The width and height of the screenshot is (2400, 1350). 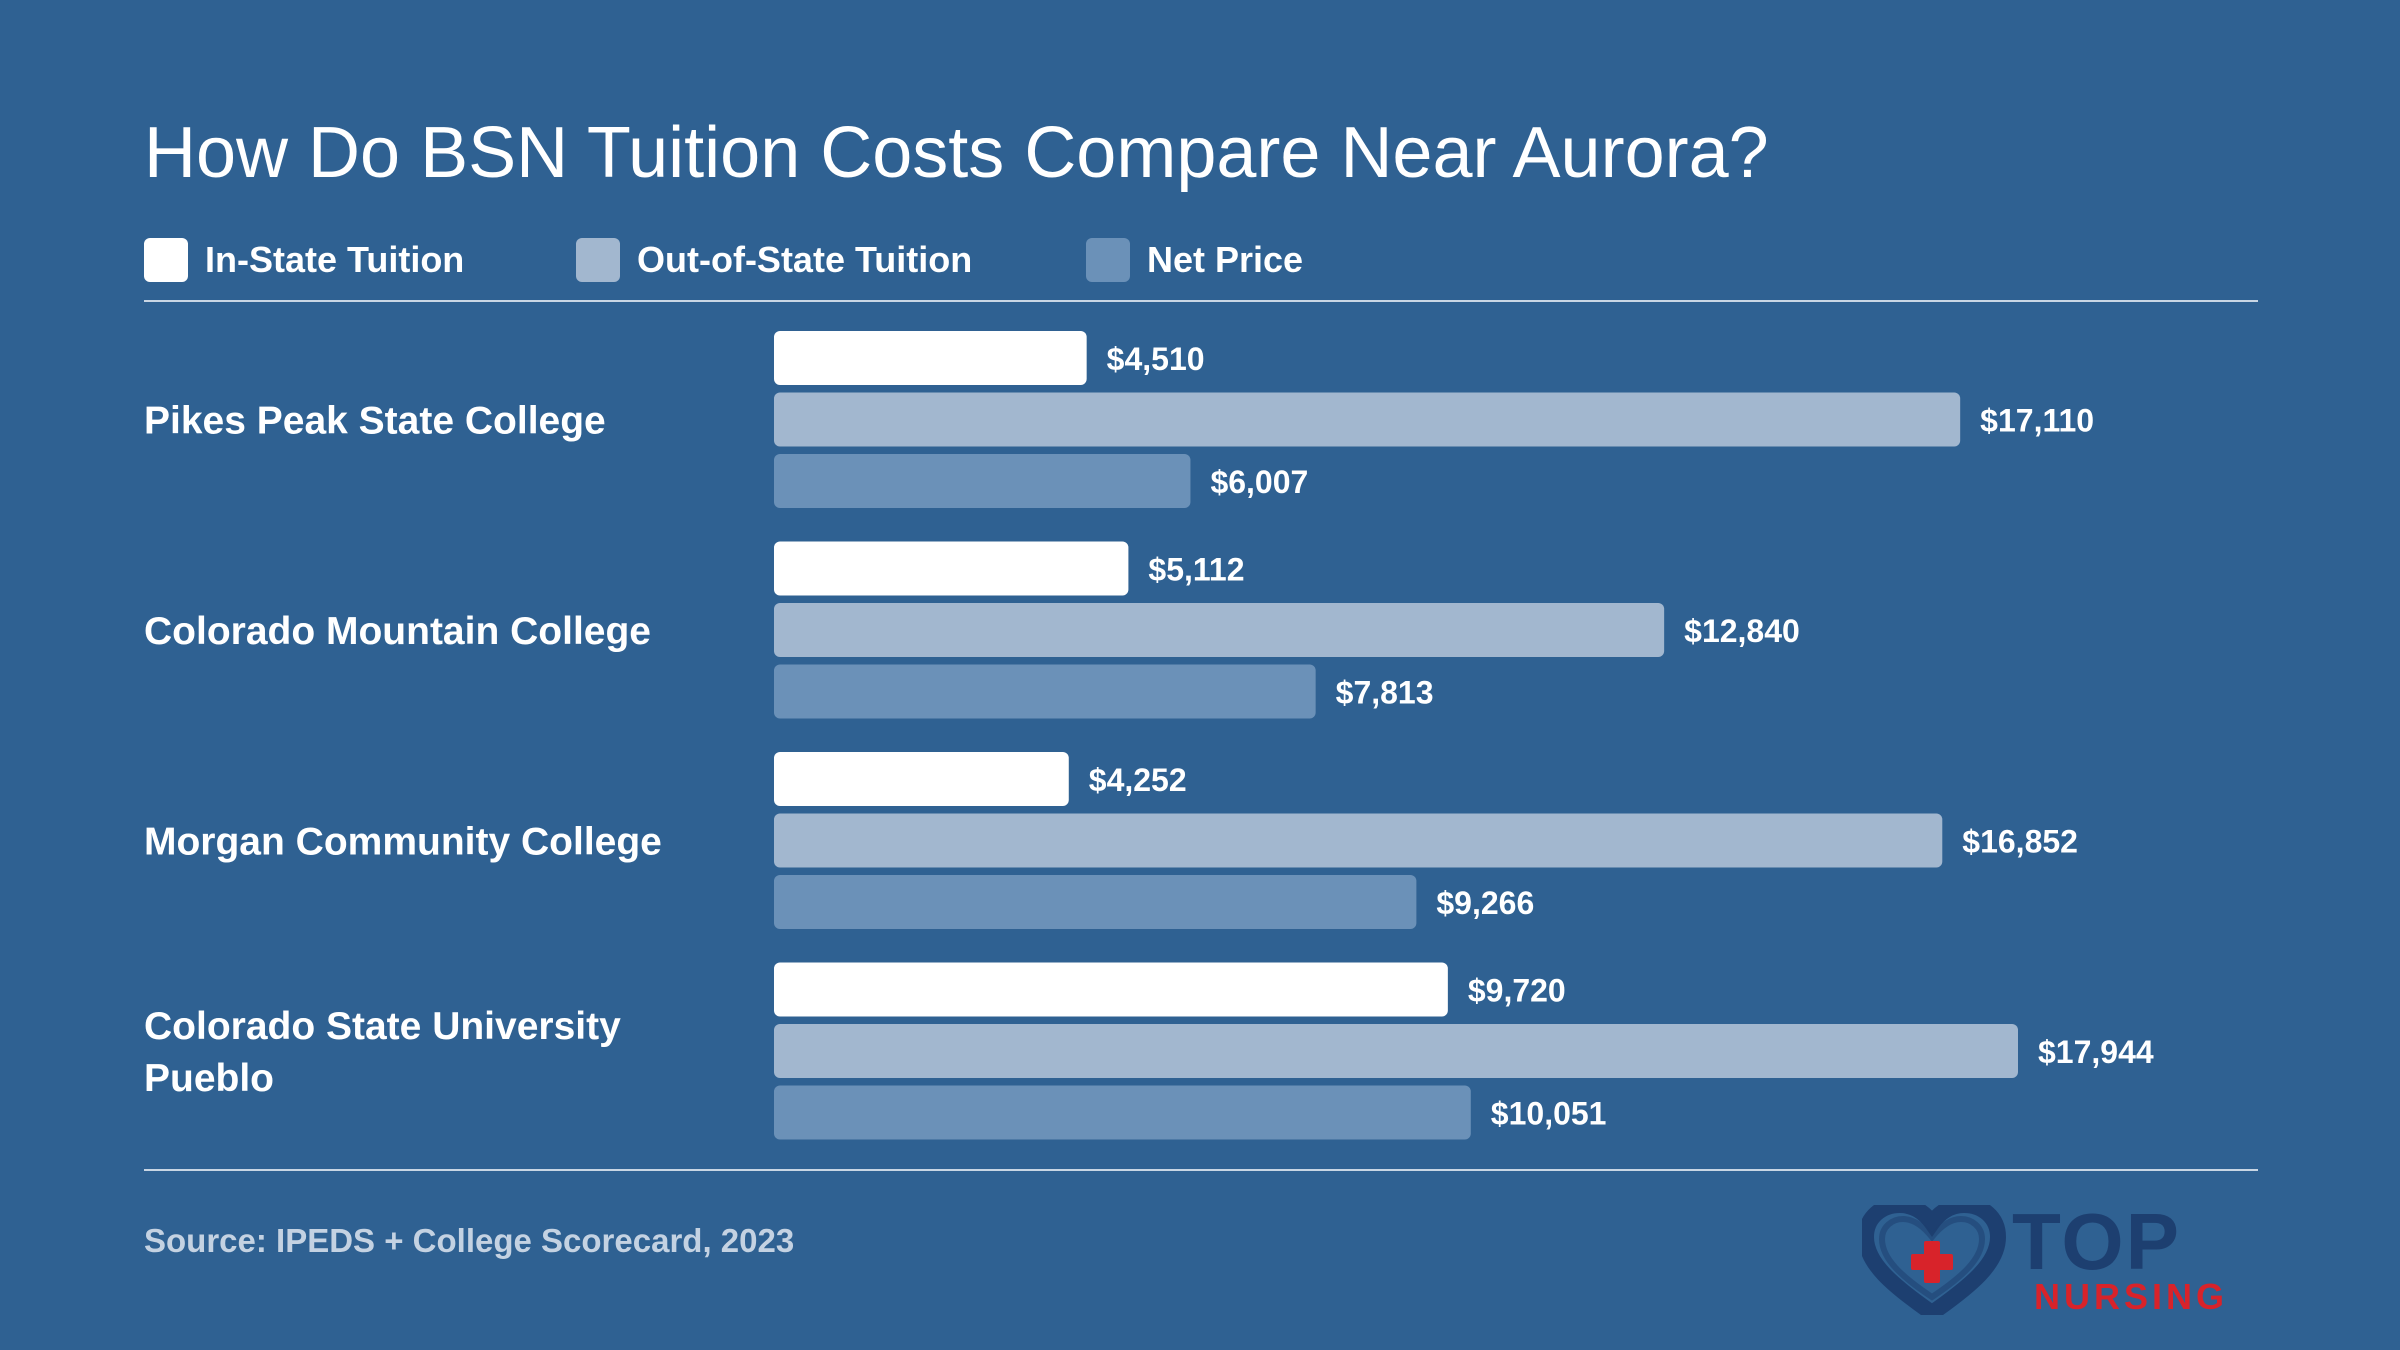 What do you see at coordinates (2020, 842) in the screenshot?
I see `data-label-out-of-state-tuition-morgan-community-college: $16,852` at bounding box center [2020, 842].